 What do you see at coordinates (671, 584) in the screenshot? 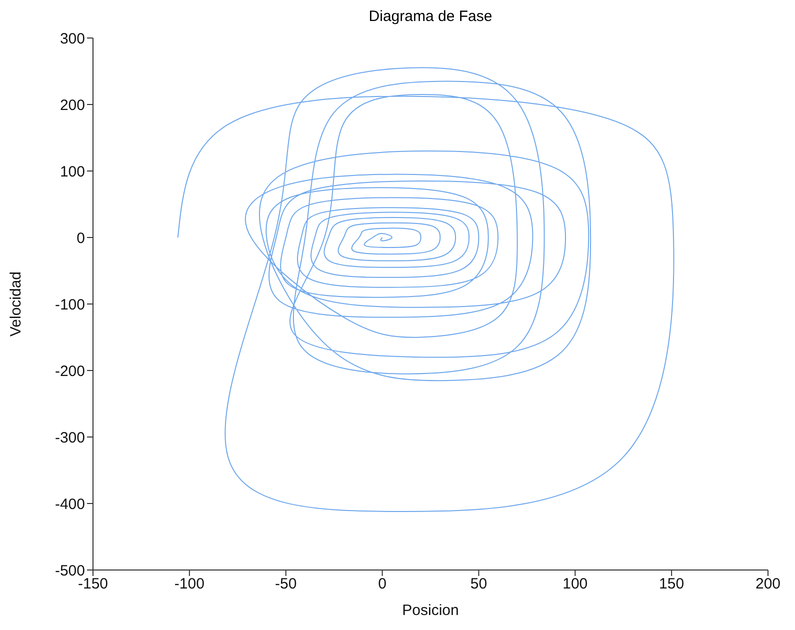
I see `x-tick-label: 150` at bounding box center [671, 584].